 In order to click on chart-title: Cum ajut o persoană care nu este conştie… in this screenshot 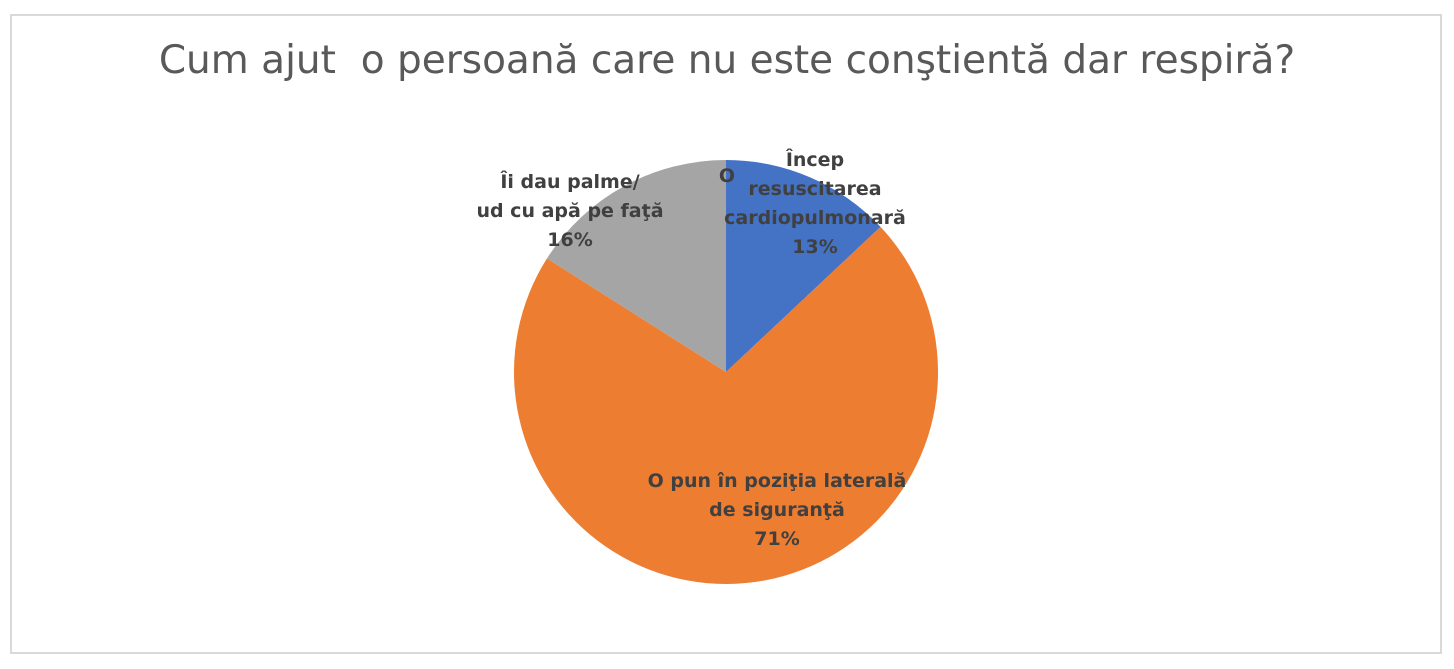, I will do `click(727, 60)`.